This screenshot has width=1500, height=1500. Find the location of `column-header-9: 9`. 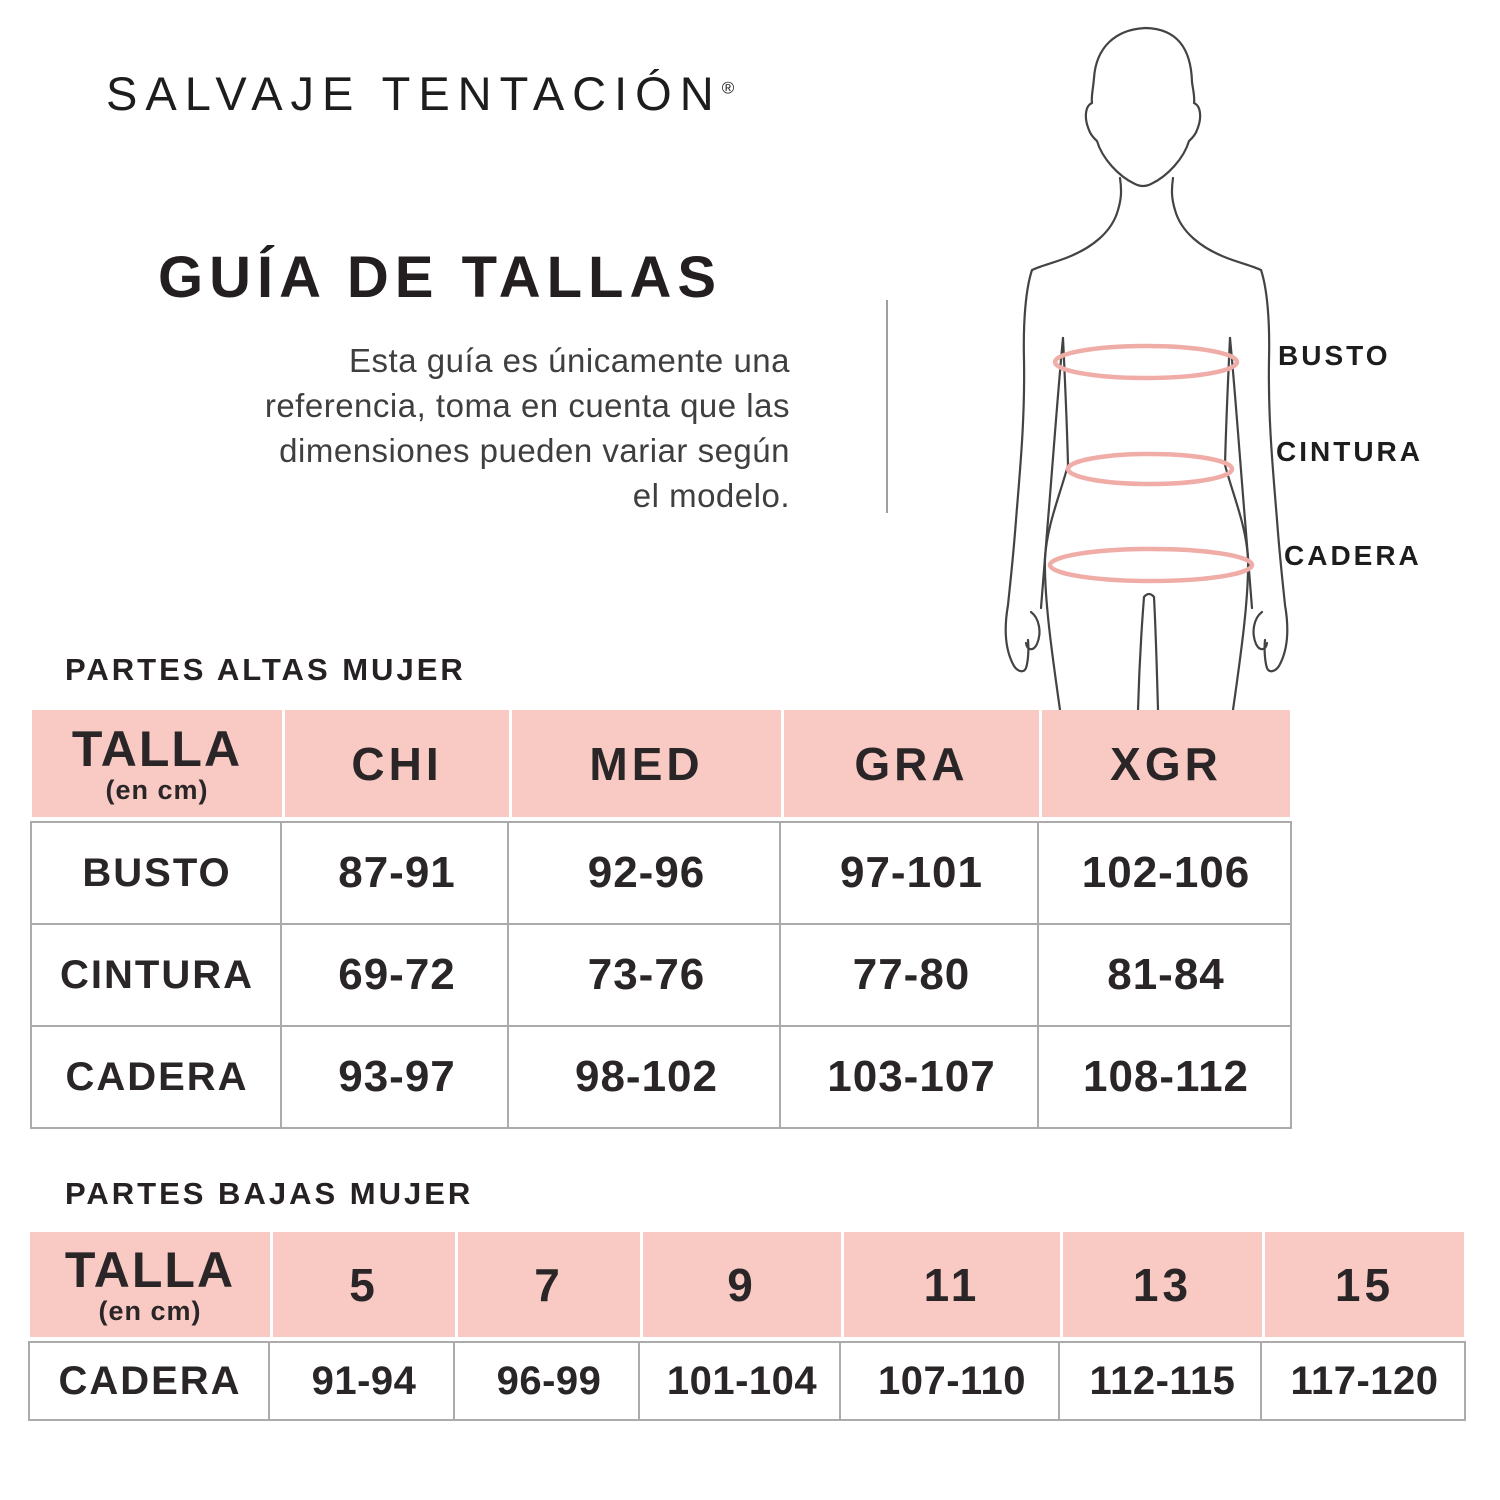

column-header-9: 9 is located at coordinates (742, 1284).